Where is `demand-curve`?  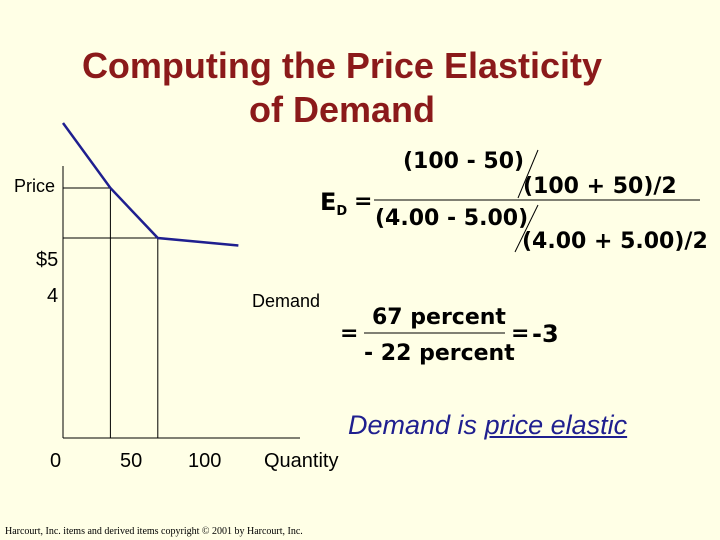
demand-curve is located at coordinates (150, 184).